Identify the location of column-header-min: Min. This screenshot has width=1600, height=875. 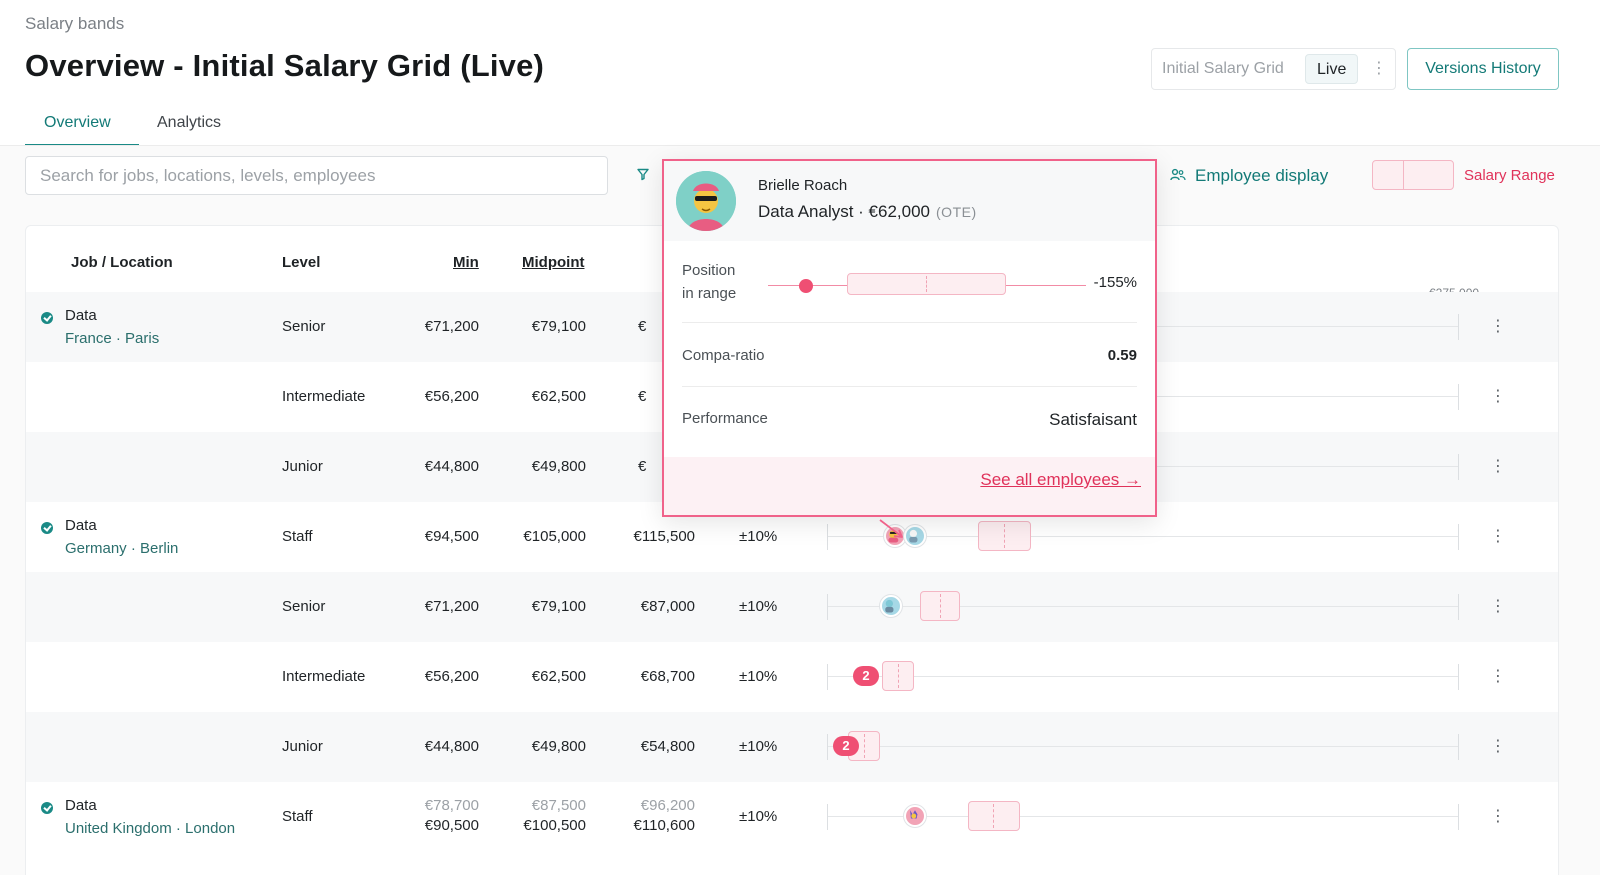
(466, 262).